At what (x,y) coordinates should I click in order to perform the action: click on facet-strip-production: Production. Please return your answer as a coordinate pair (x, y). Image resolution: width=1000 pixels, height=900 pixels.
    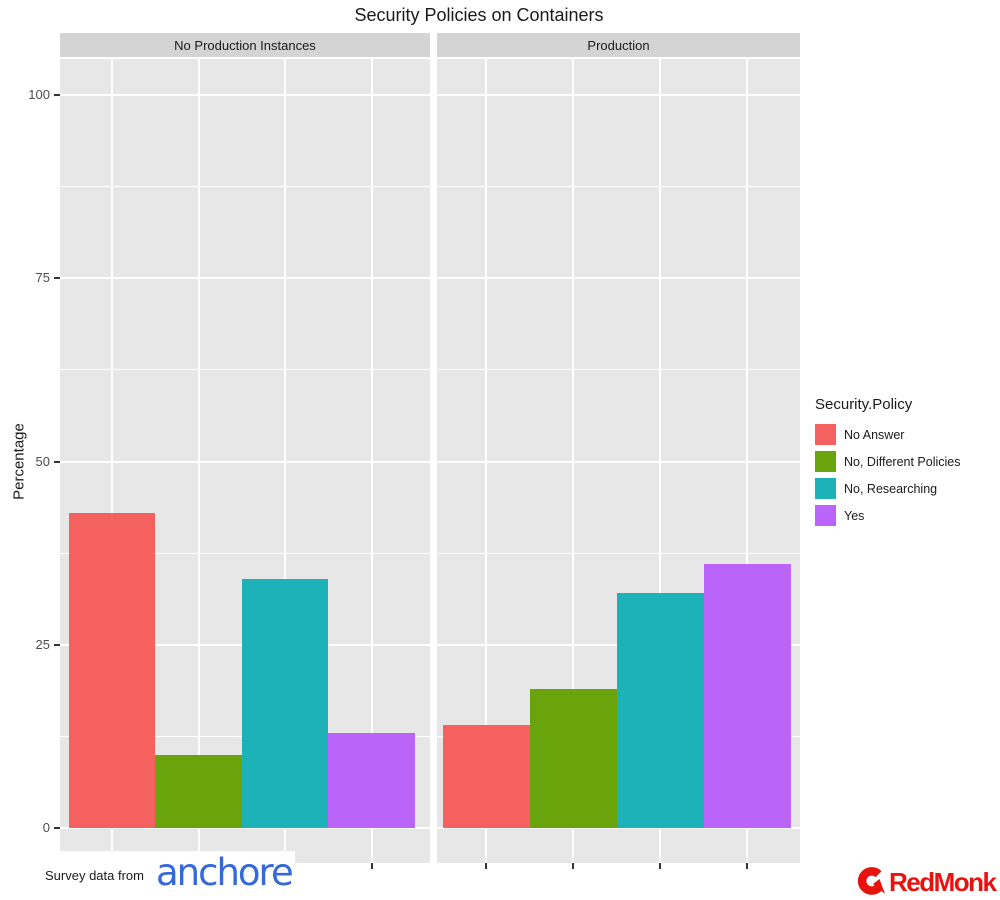
    Looking at the image, I should click on (618, 45).